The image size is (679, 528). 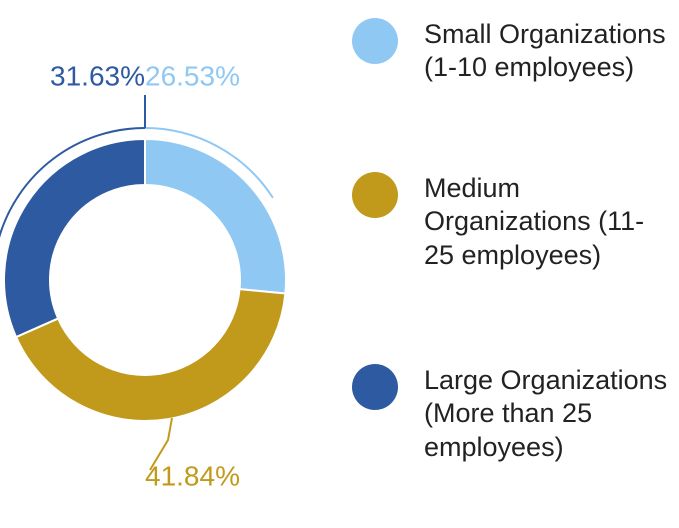 I want to click on legend-item: Small Organizations (1-10 employees), so click(x=512, y=51).